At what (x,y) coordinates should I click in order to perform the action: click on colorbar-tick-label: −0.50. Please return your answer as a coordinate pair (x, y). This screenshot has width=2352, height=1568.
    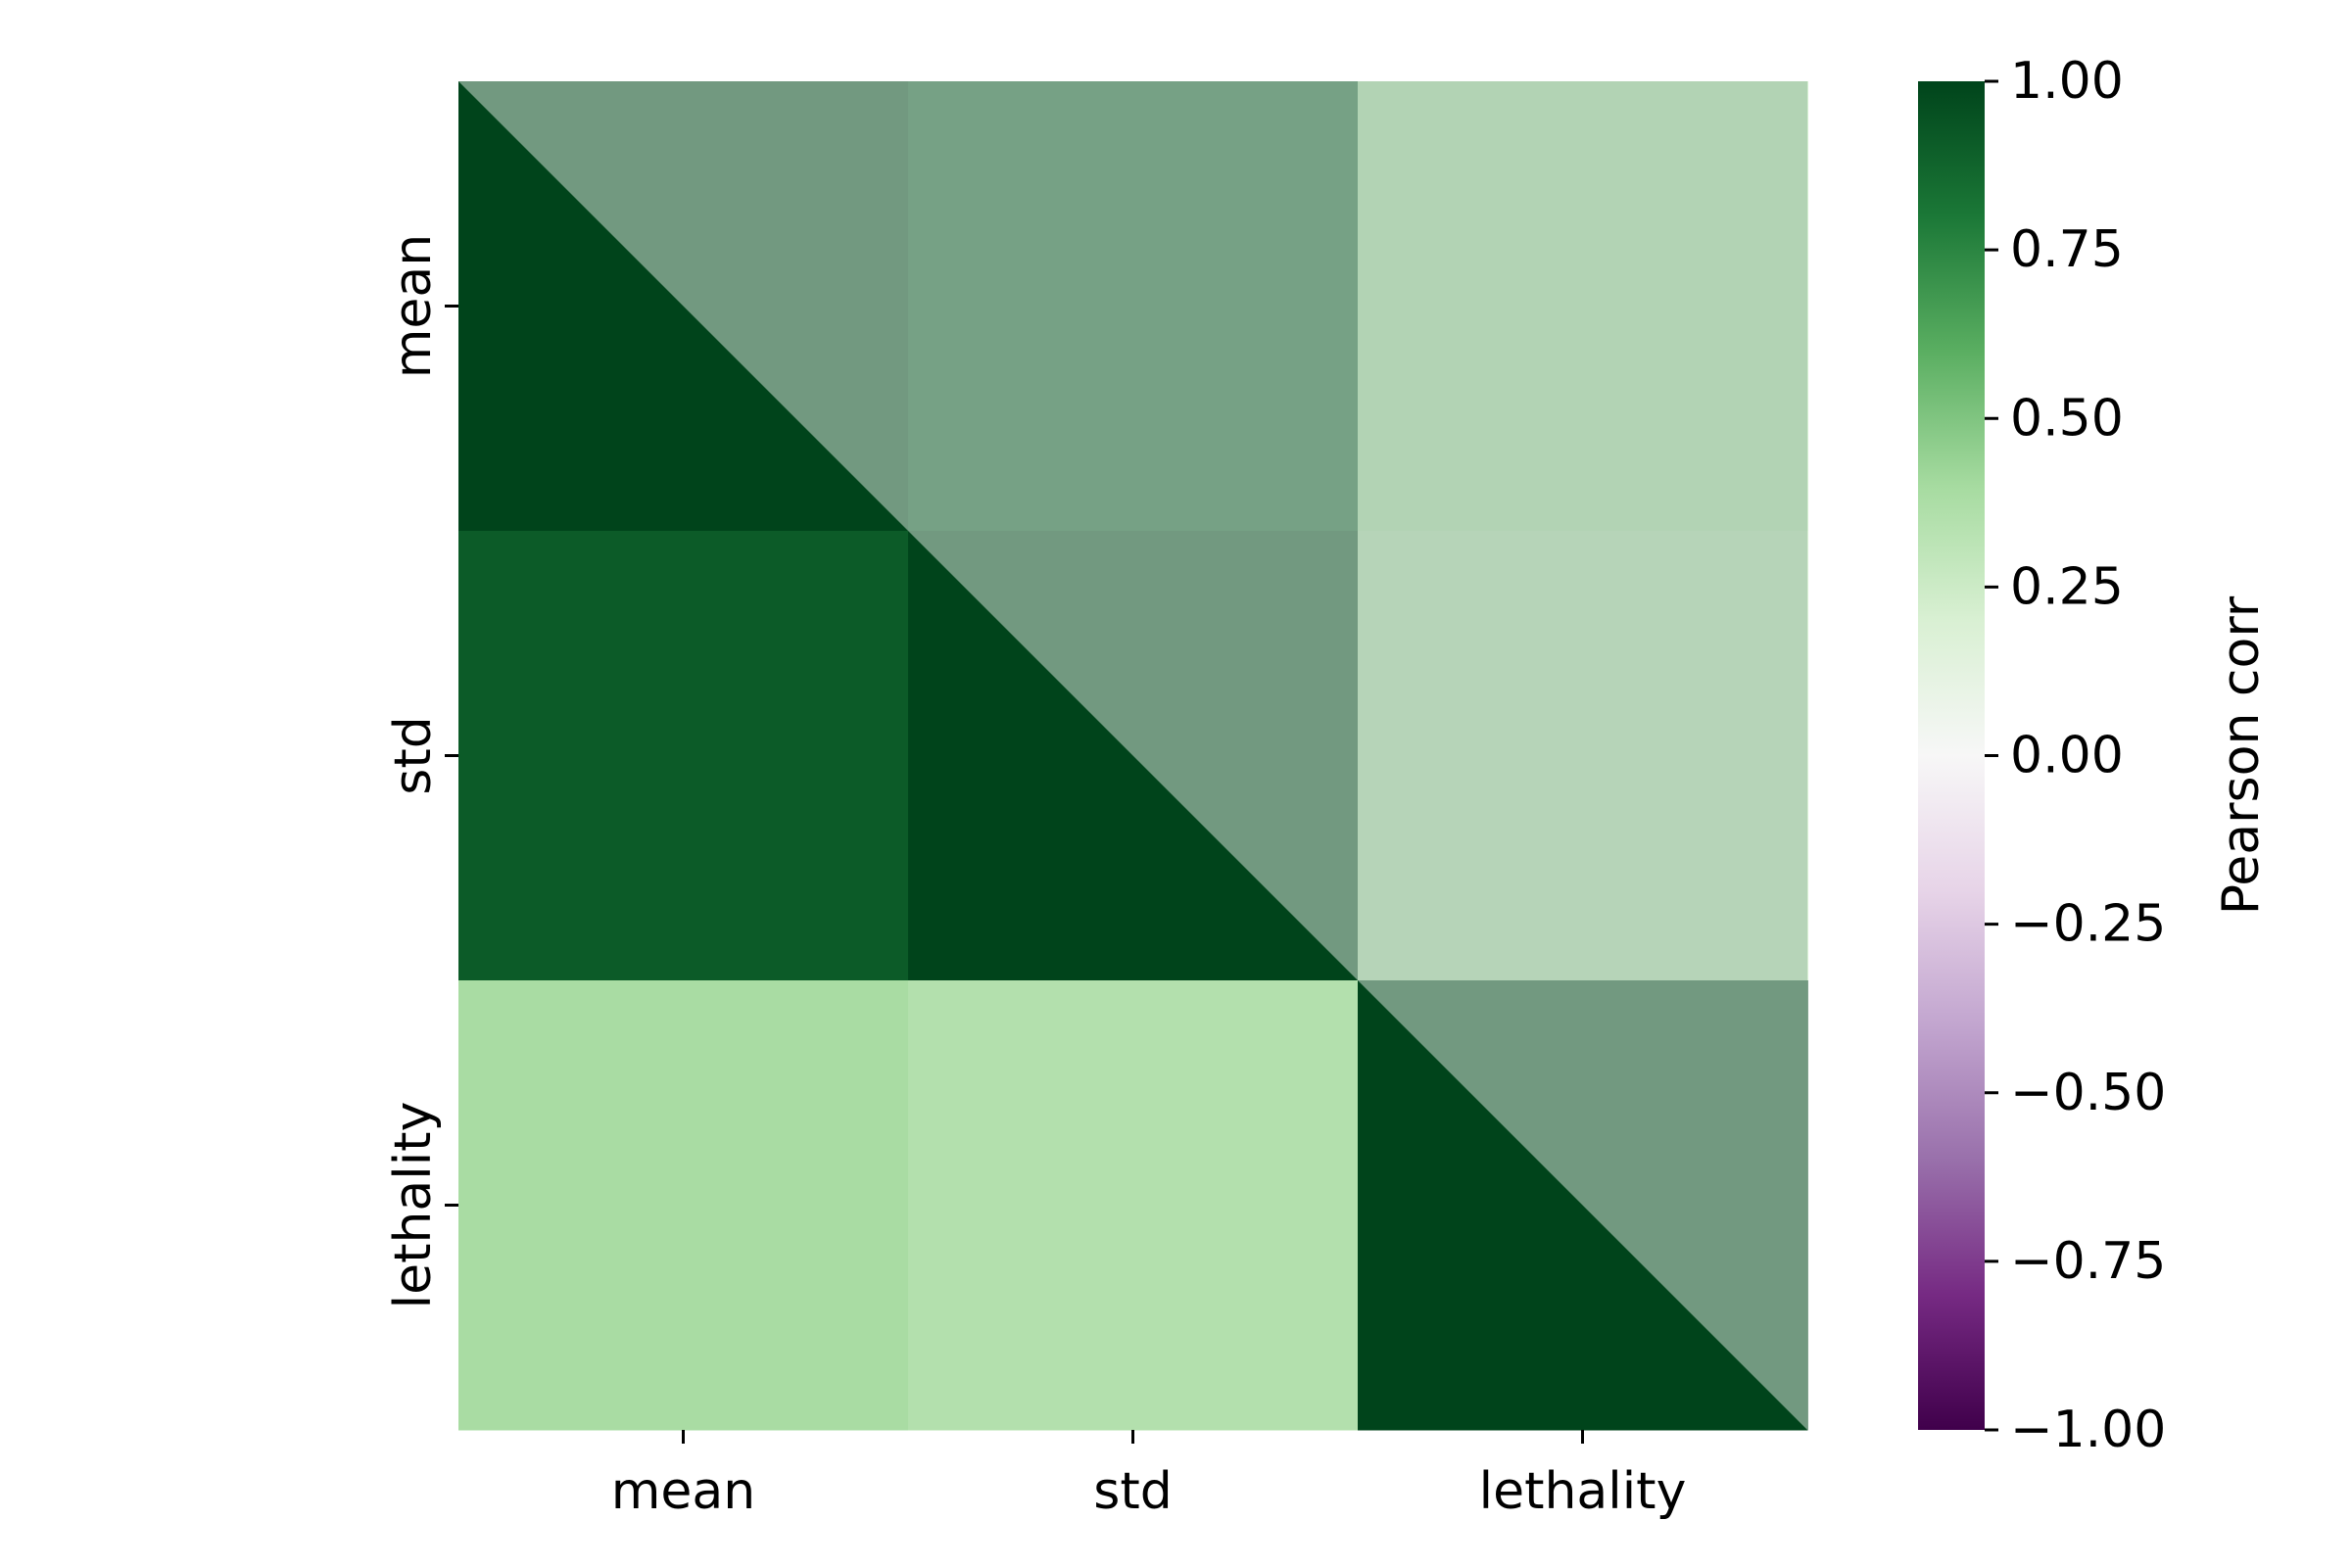
    Looking at the image, I should click on (2088, 1093).